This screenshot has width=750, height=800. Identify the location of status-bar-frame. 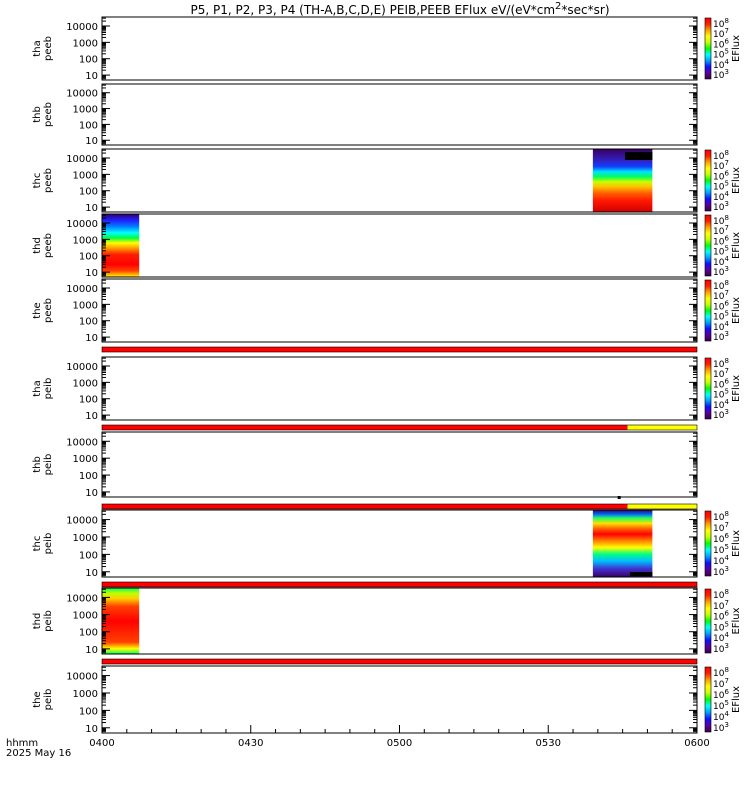
(399, 661).